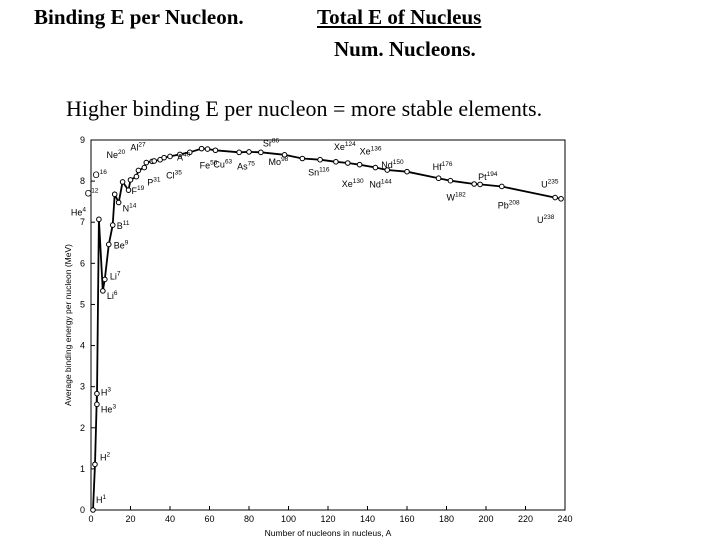  I want to click on nuclide-label: B11, so click(123, 225).